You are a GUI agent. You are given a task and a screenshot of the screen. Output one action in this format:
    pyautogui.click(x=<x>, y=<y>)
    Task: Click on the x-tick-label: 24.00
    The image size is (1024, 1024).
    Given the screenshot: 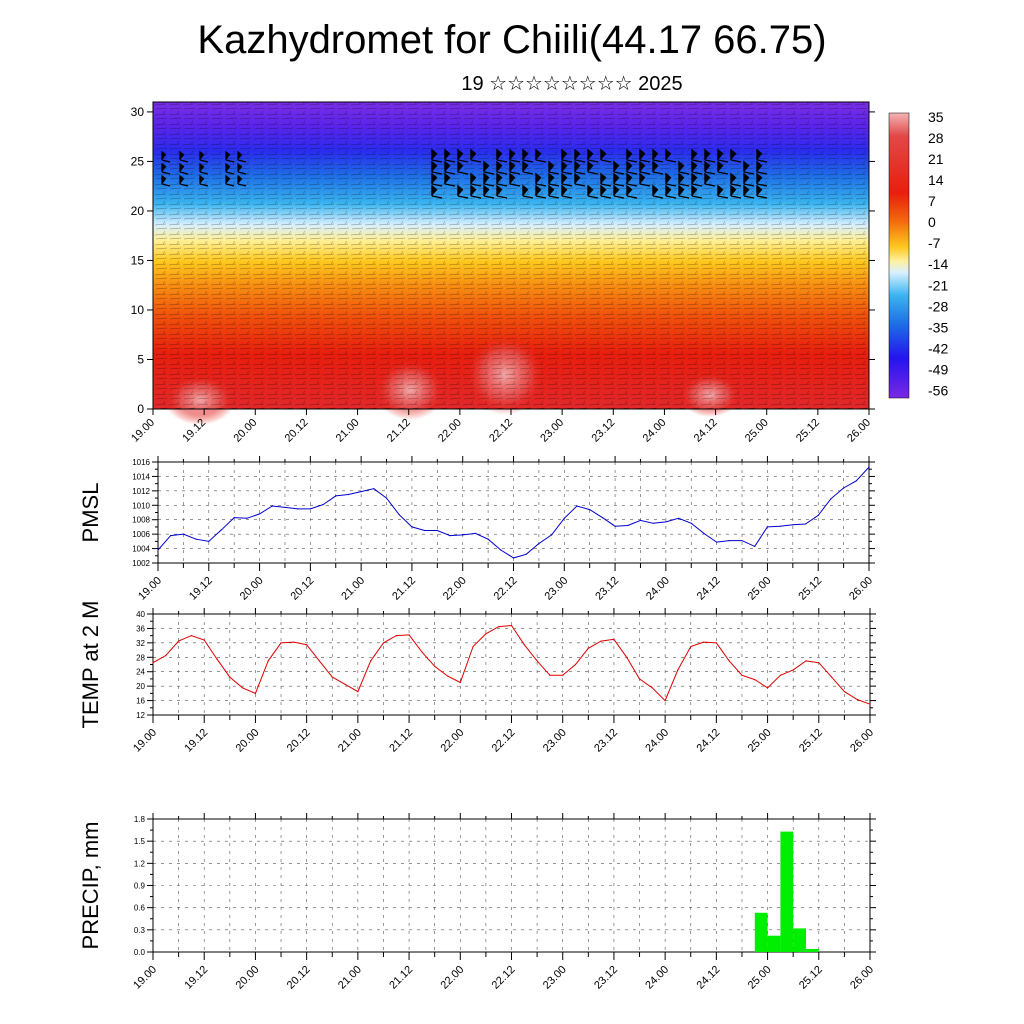 What is the action you would take?
    pyautogui.click(x=658, y=589)
    